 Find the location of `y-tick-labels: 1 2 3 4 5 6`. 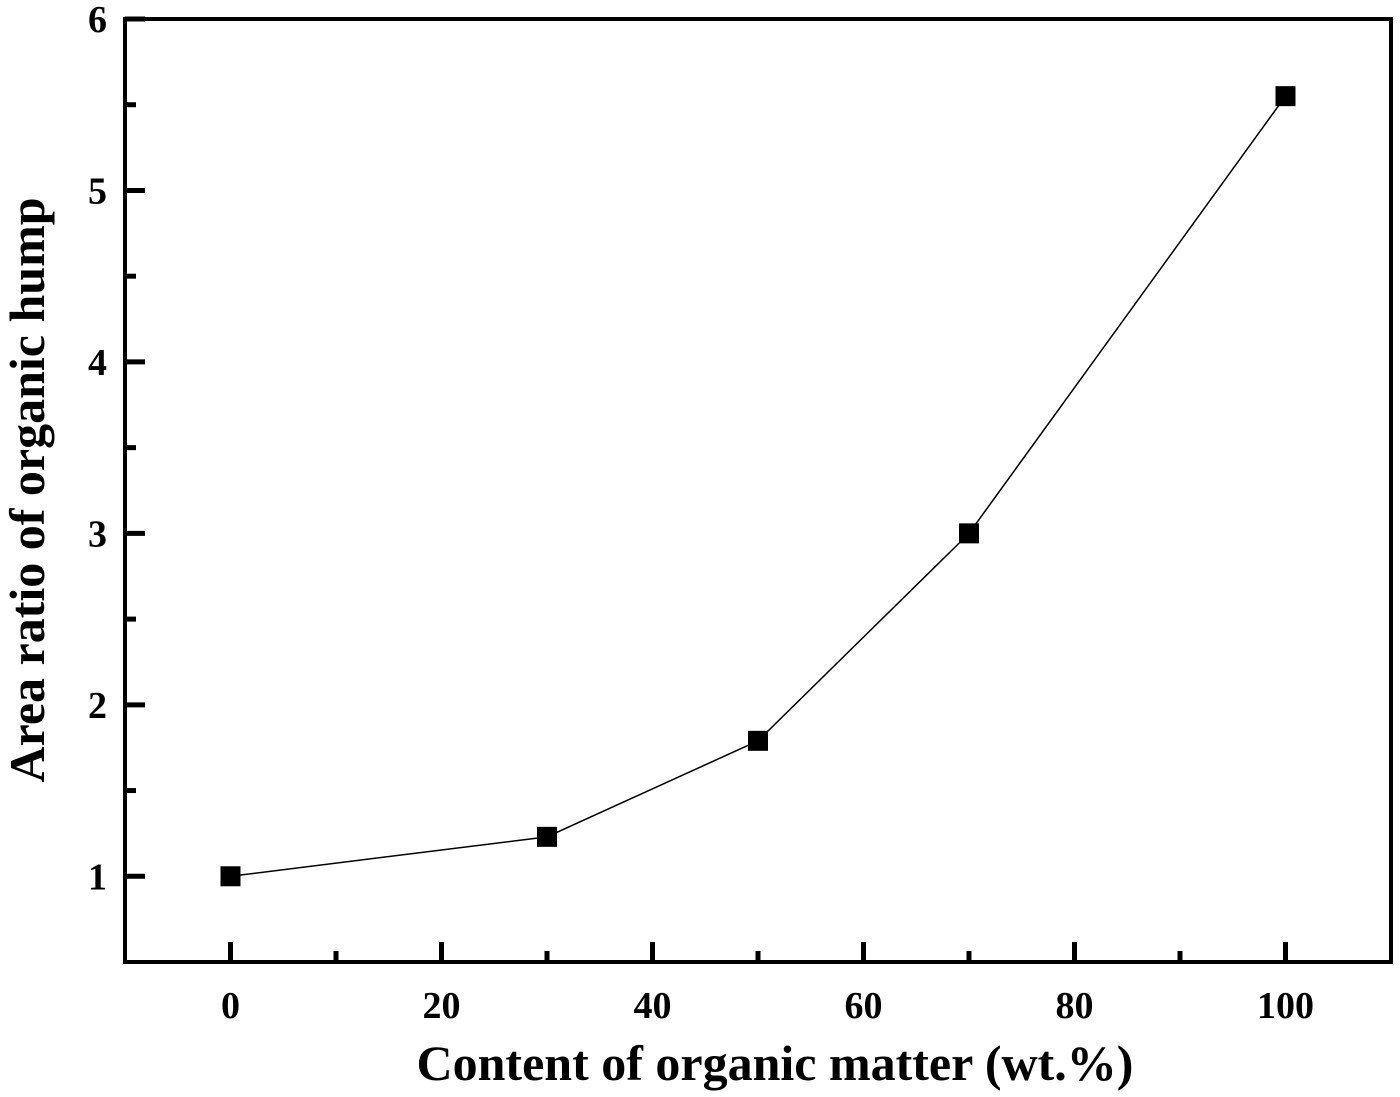

y-tick-labels: 1 2 3 4 5 6 is located at coordinates (97, 449).